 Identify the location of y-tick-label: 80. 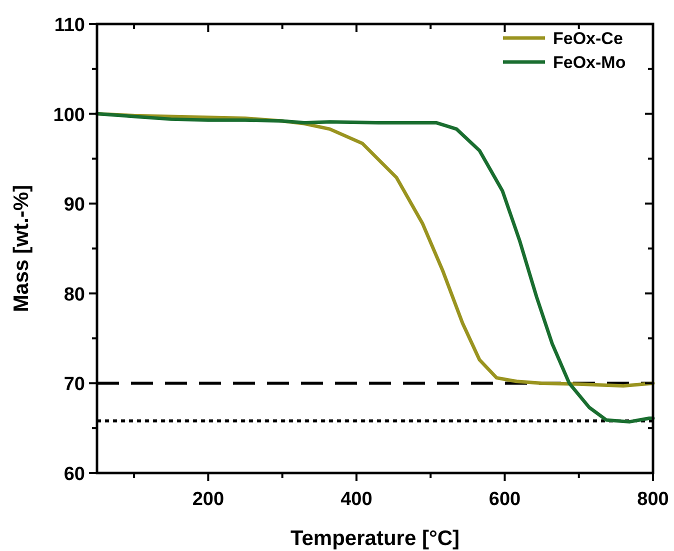
(74, 295).